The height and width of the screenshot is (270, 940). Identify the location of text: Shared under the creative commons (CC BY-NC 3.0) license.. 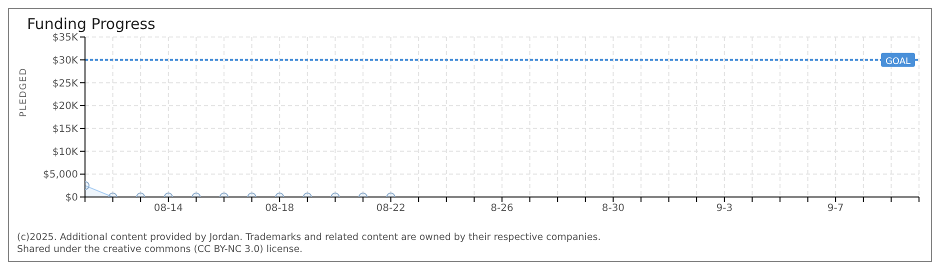
(160, 250).